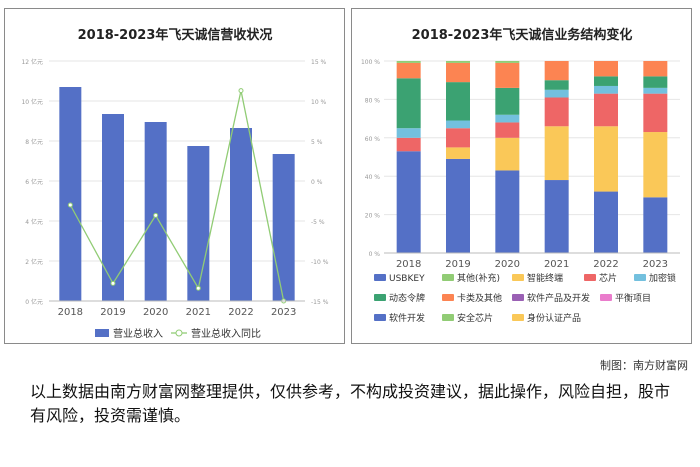 This screenshot has width=700, height=467. Describe the element at coordinates (662, 278) in the screenshot. I see `legend-label: 加密锁` at that location.